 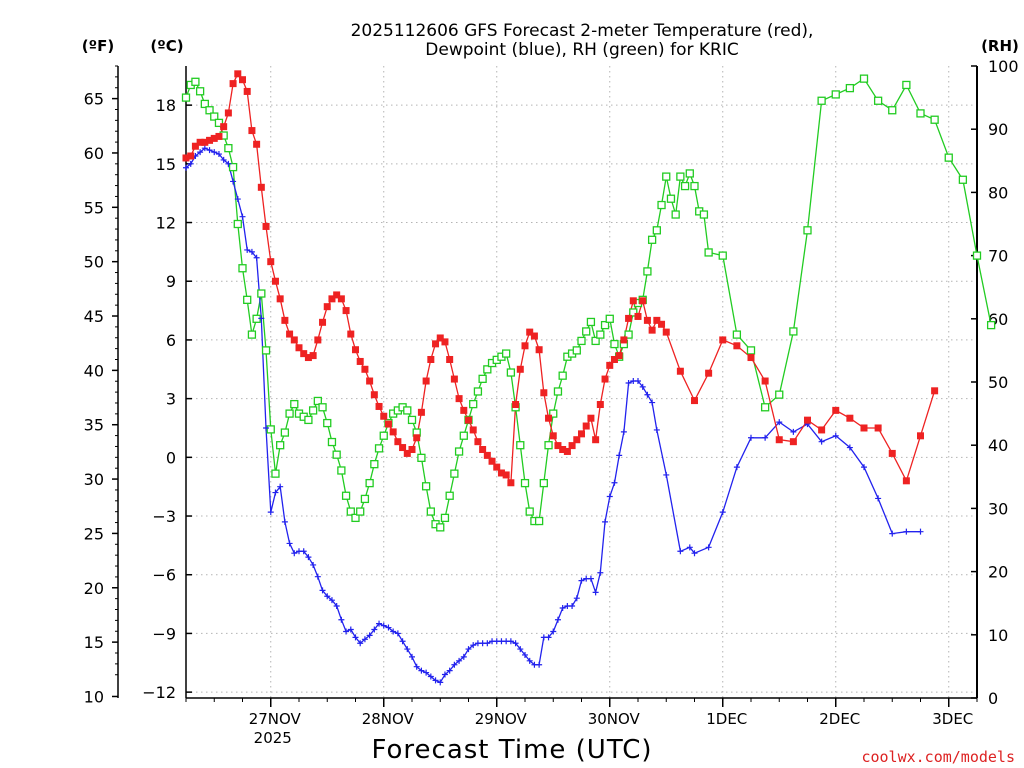 What do you see at coordinates (98, 46) in the screenshot?
I see `fahrenheit-unit-label: (ºF)` at bounding box center [98, 46].